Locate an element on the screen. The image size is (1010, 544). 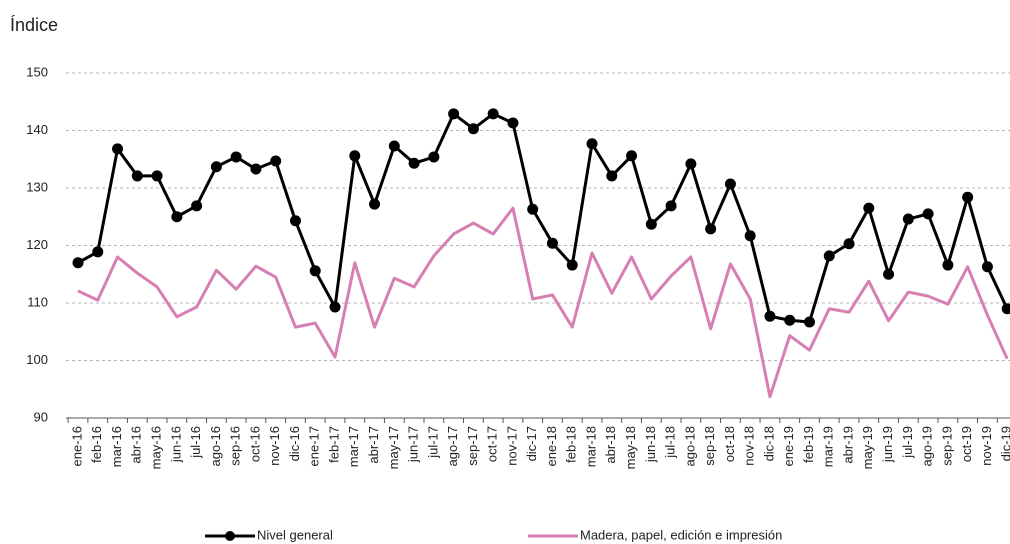
x-tick-label: feb-19 is located at coordinates (808, 444).